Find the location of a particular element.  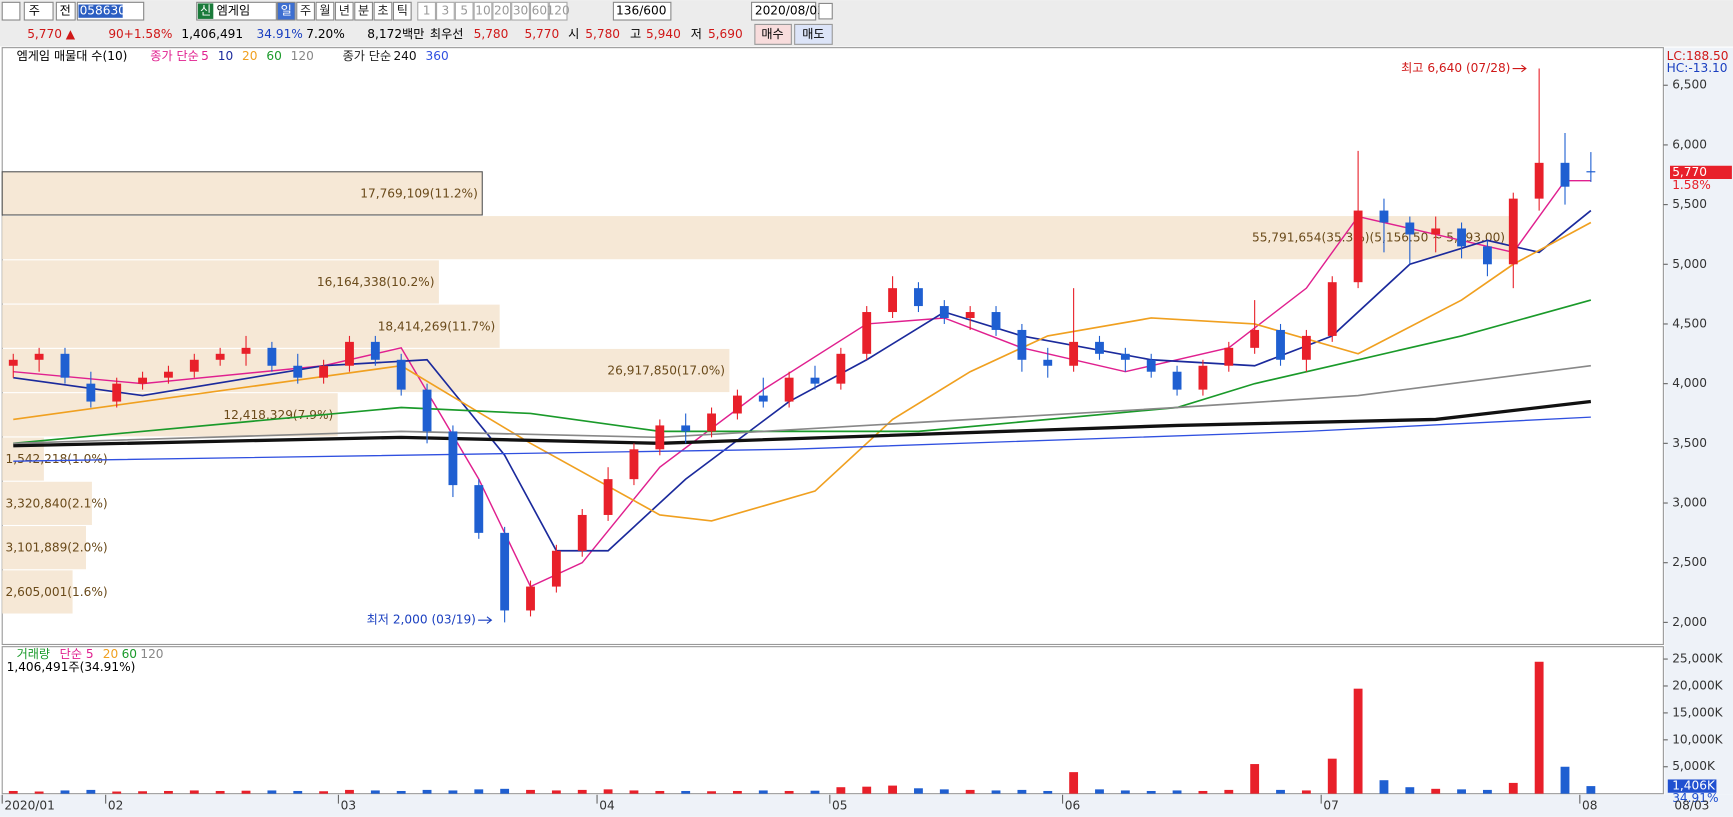

legend-item: 60 is located at coordinates (273, 56).